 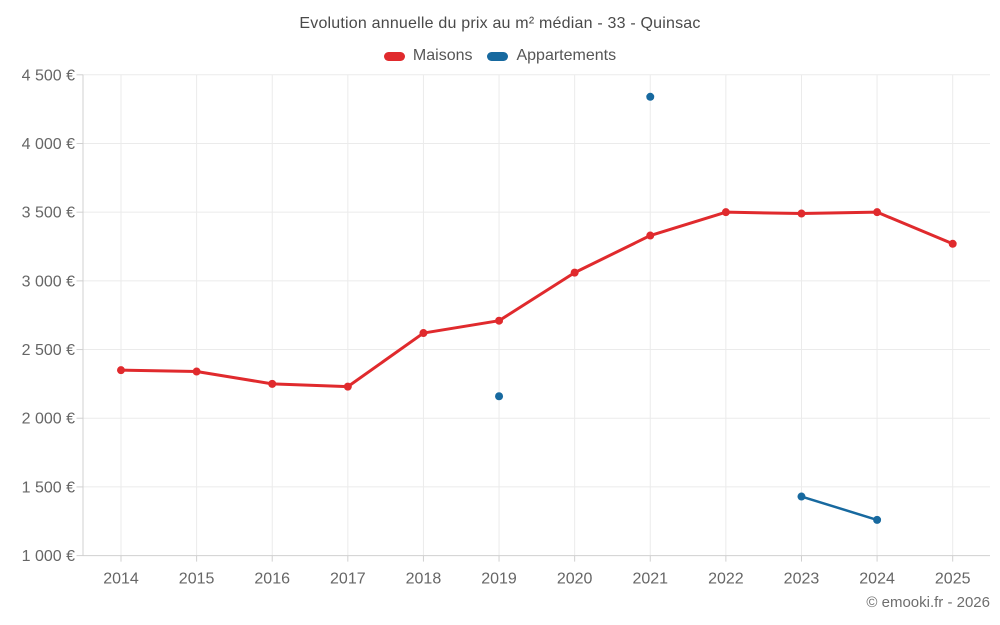 What do you see at coordinates (48, 556) in the screenshot?
I see `y-tick-label: 1 000 €` at bounding box center [48, 556].